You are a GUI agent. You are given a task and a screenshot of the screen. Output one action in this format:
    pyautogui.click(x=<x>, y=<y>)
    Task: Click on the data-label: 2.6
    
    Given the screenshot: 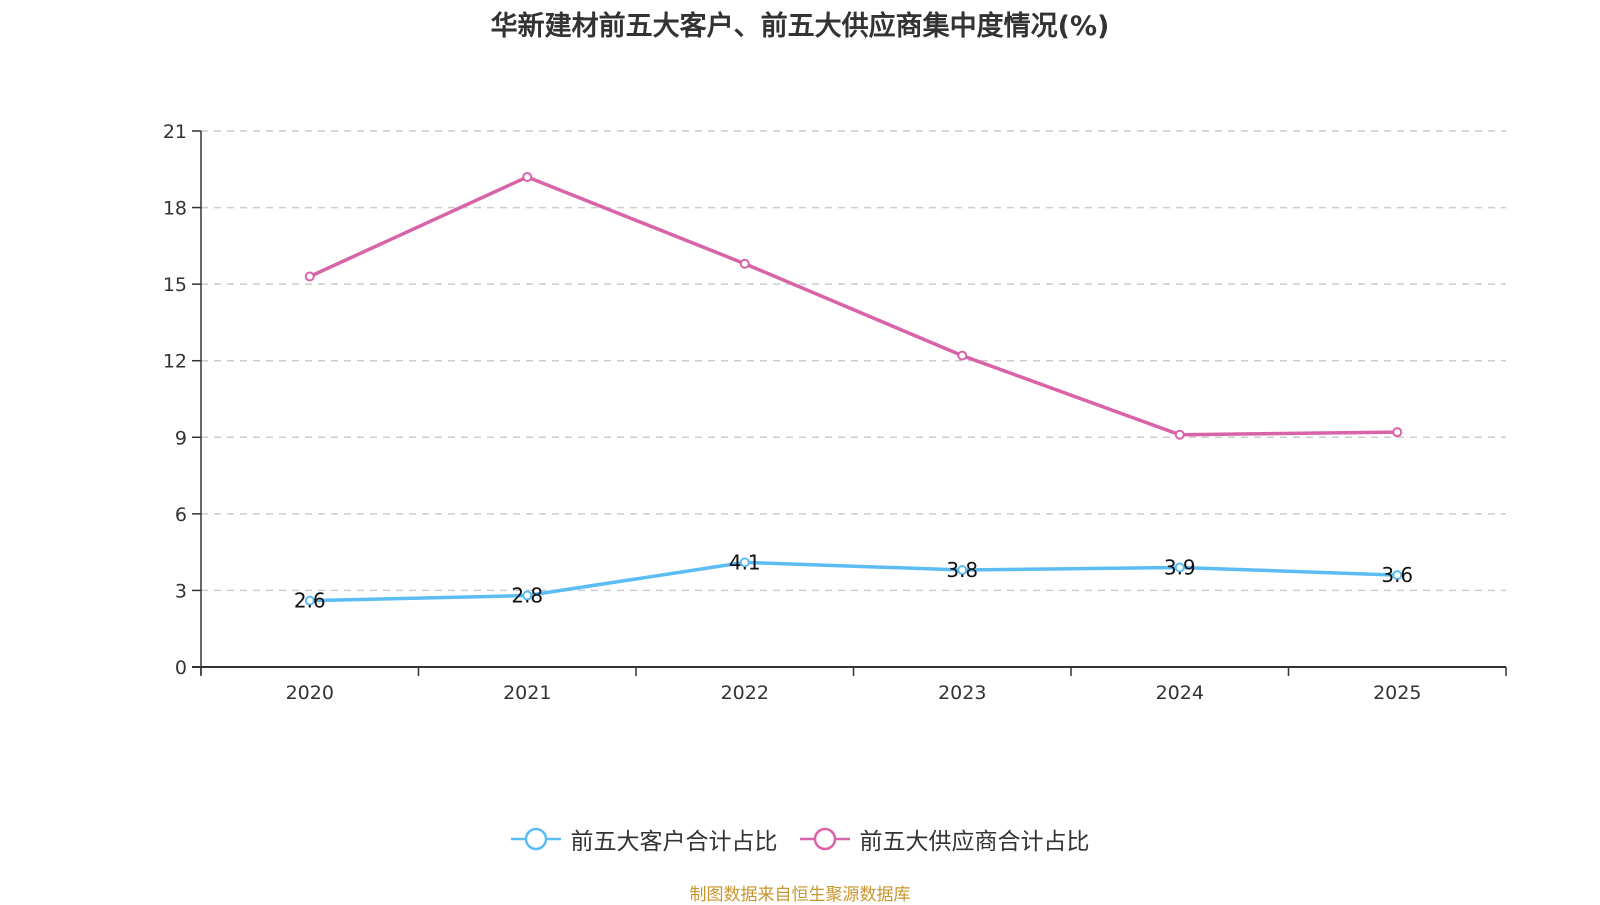 What is the action you would take?
    pyautogui.click(x=310, y=601)
    